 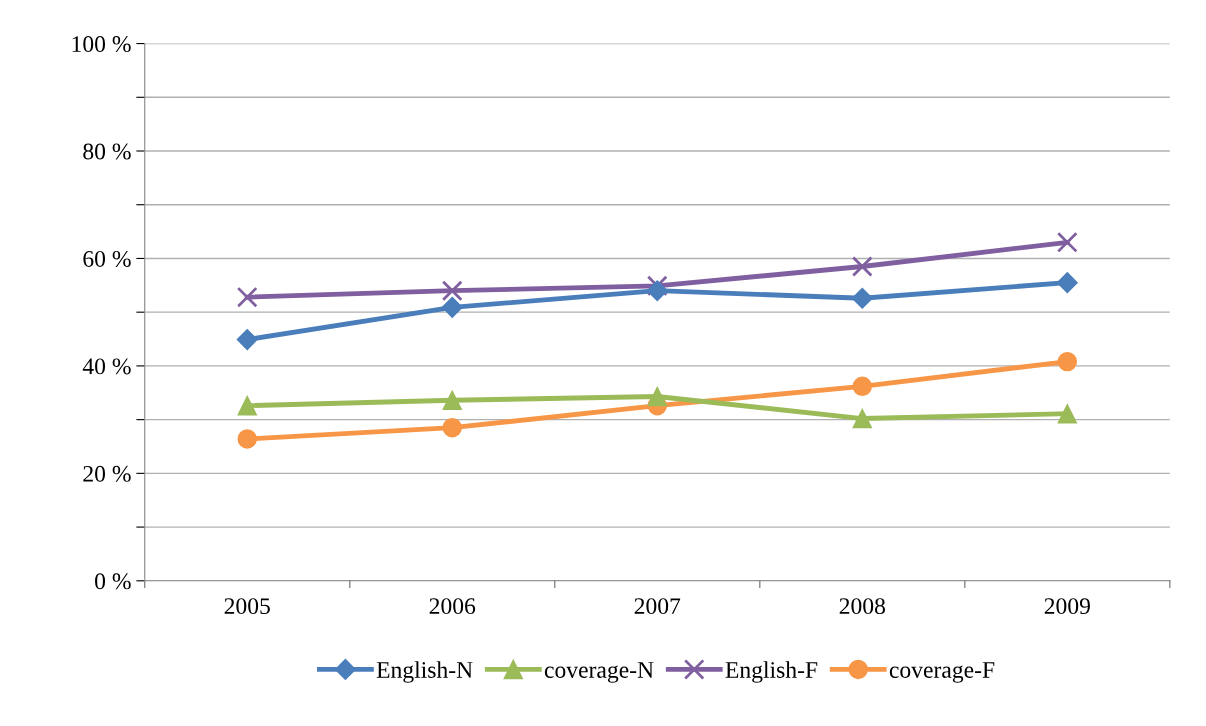 I want to click on y-tick-label: 40 %, so click(x=106, y=366).